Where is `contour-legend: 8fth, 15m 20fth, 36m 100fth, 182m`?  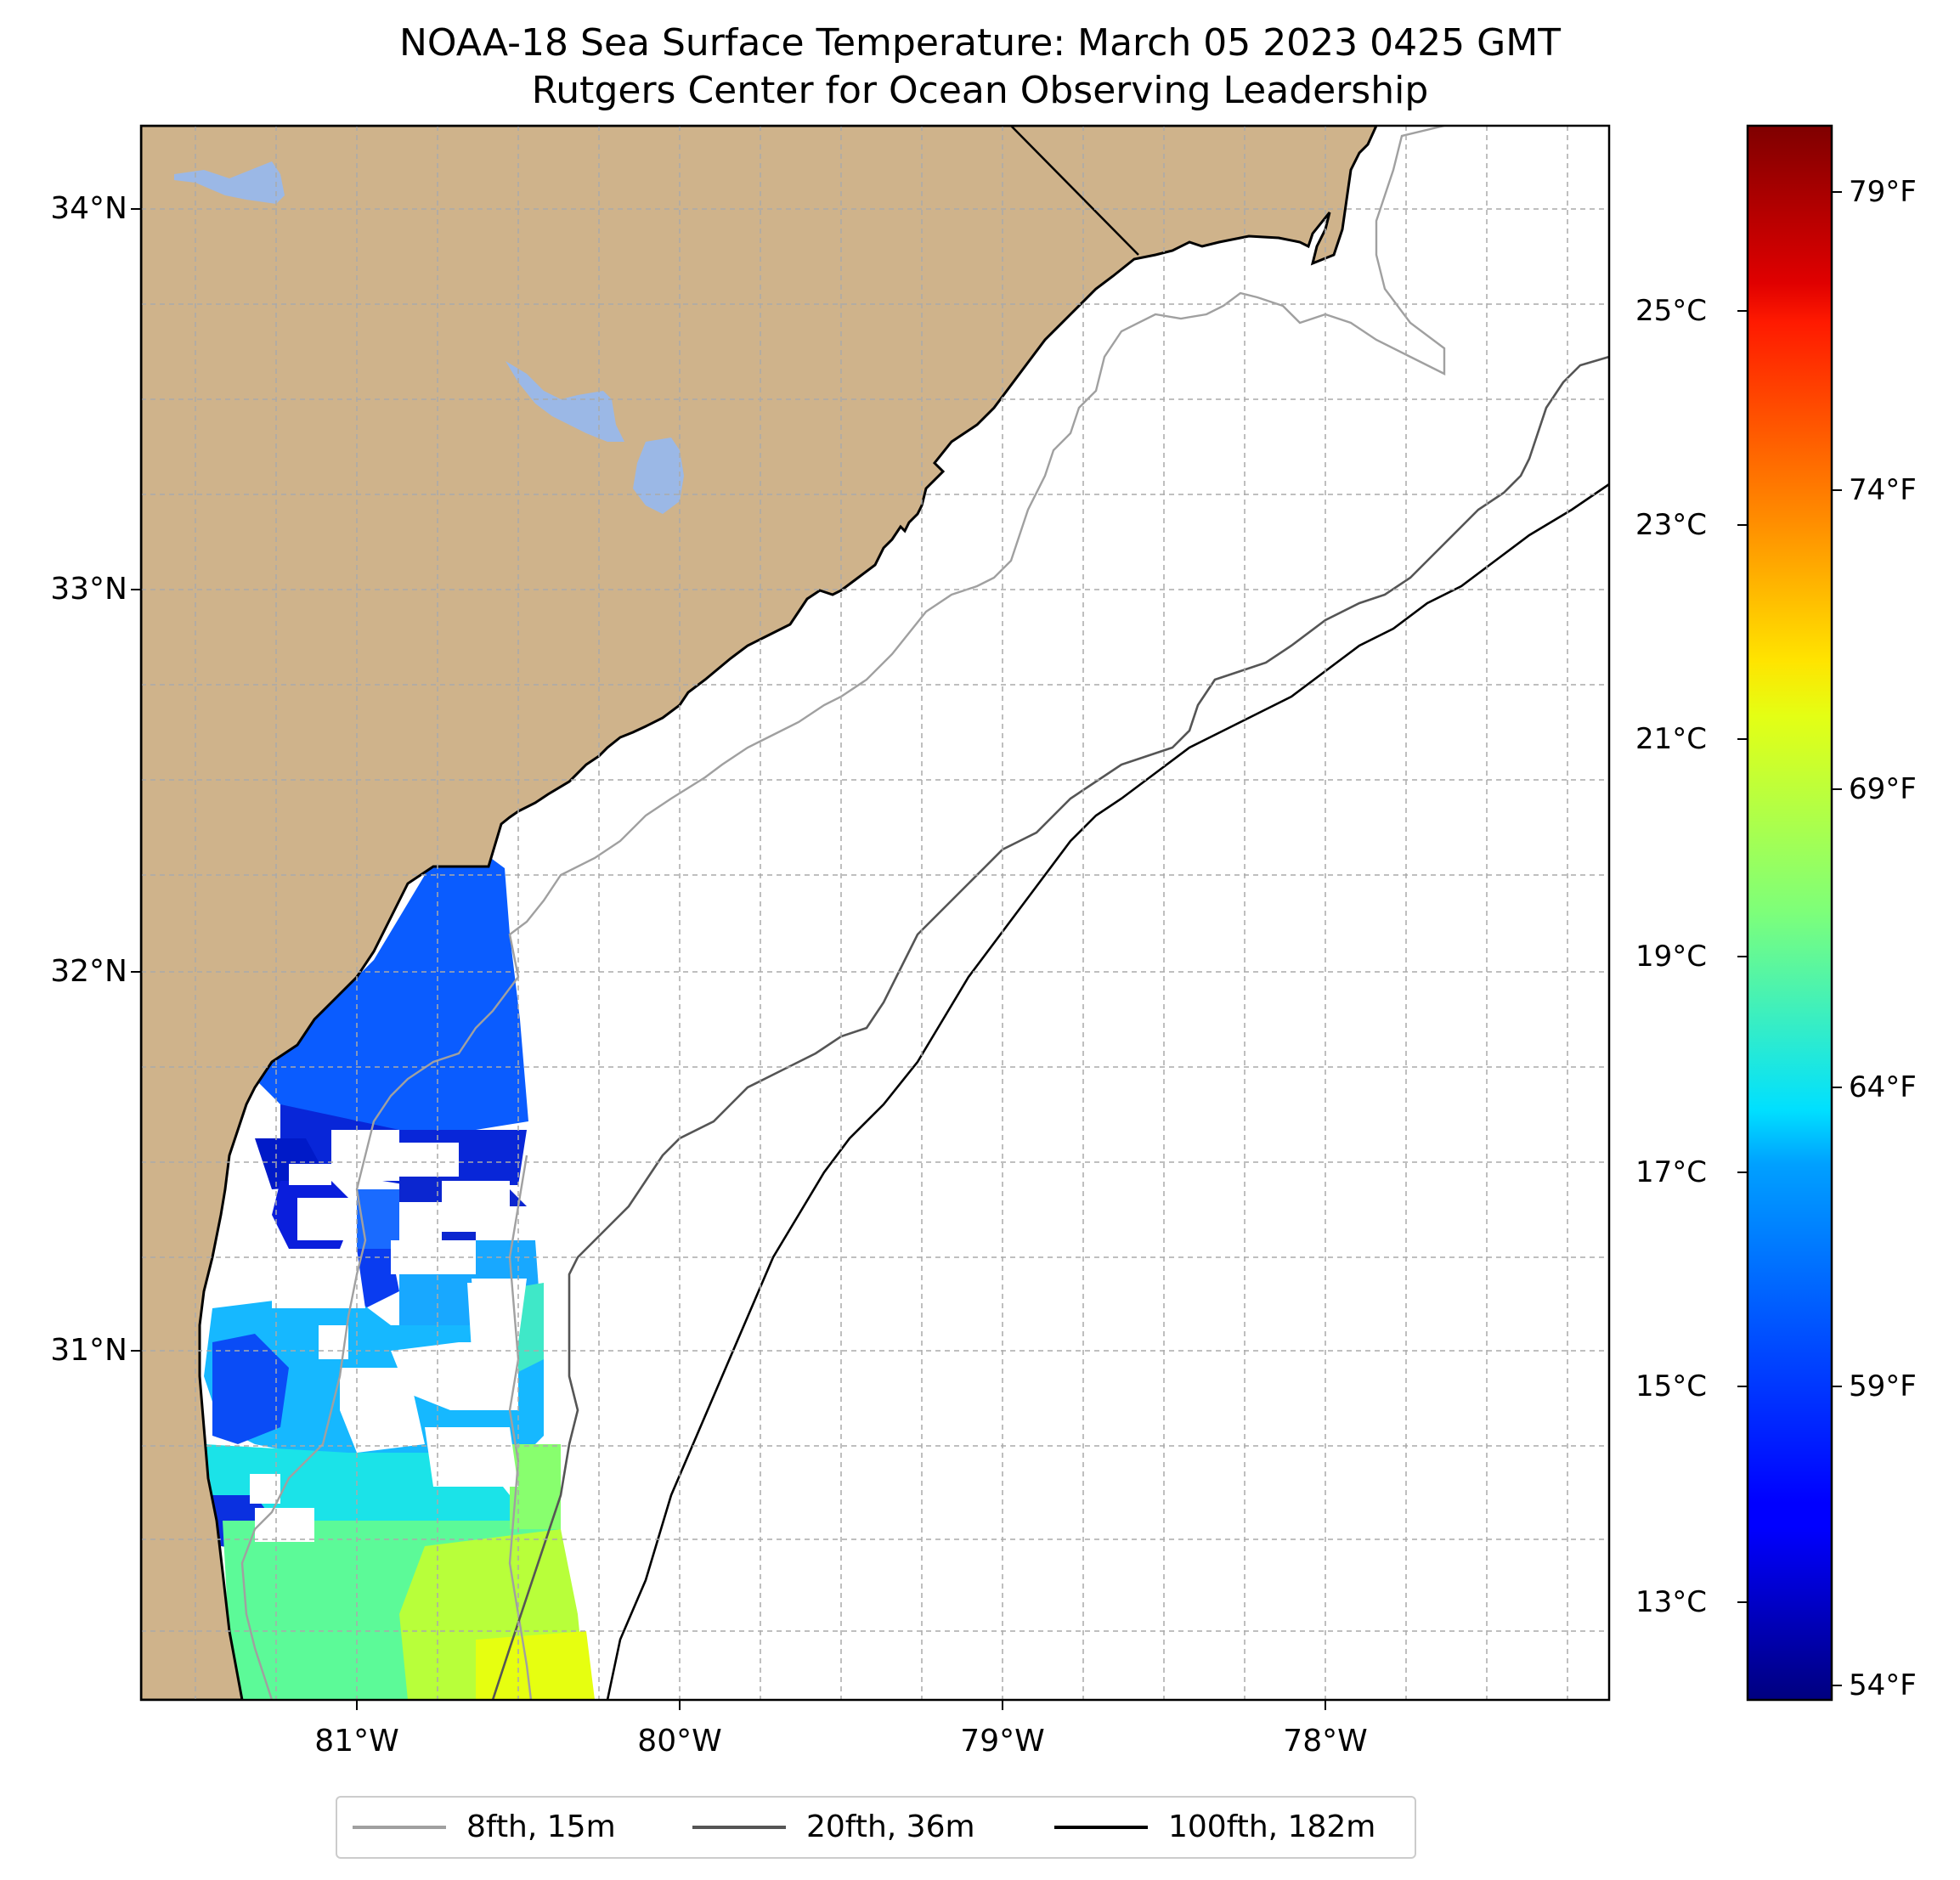
contour-legend: 8fth, 15m 20fth, 36m 100fth, 182m is located at coordinates (876, 1827).